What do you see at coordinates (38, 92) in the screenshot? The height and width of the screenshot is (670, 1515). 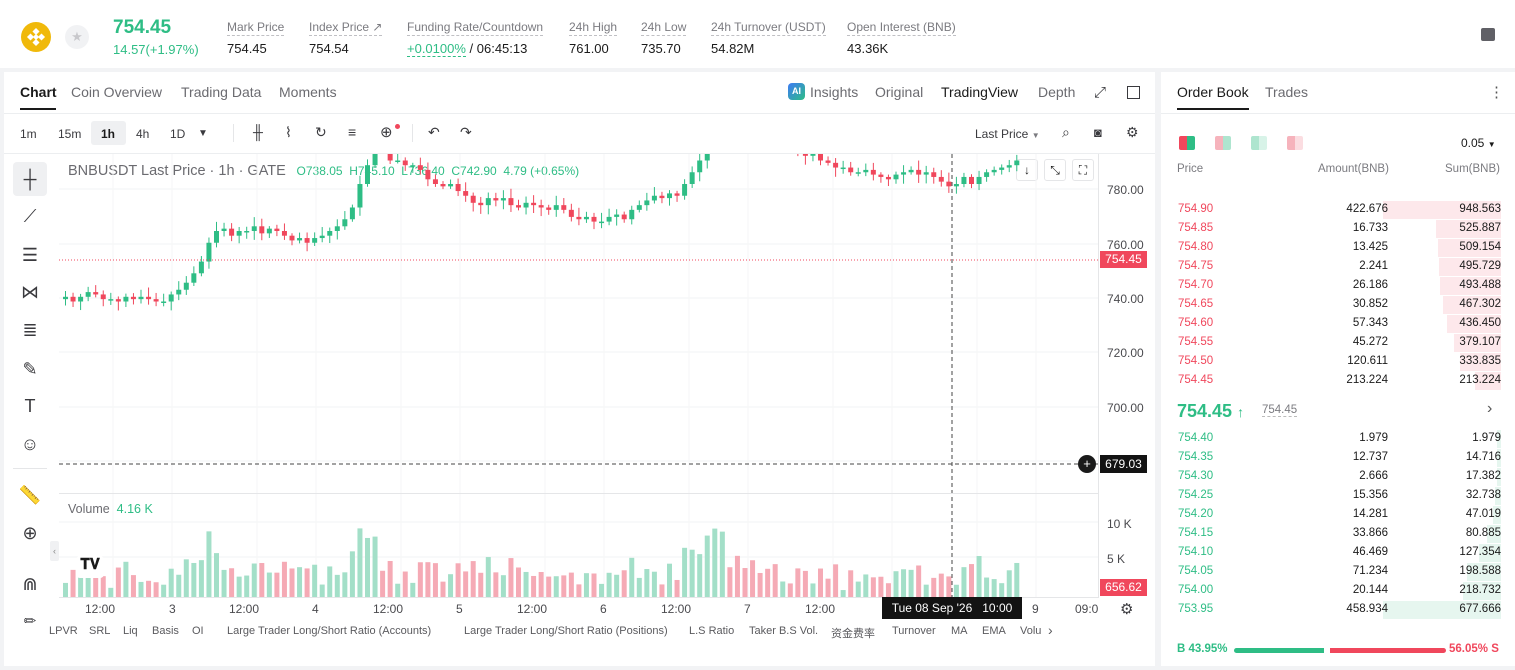 I see `tab-chart: Chart` at bounding box center [38, 92].